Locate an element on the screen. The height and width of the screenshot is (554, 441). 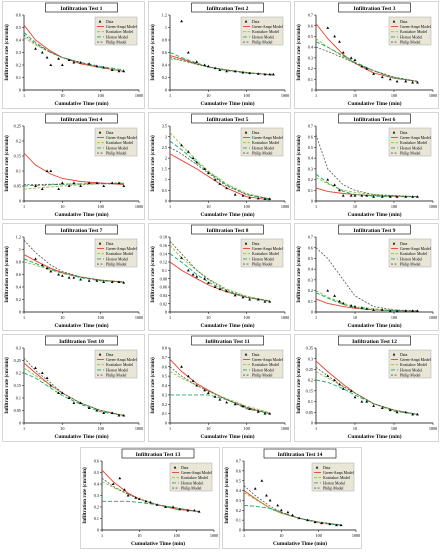
y-tick-label: 1 is located at coordinates (166, 27).